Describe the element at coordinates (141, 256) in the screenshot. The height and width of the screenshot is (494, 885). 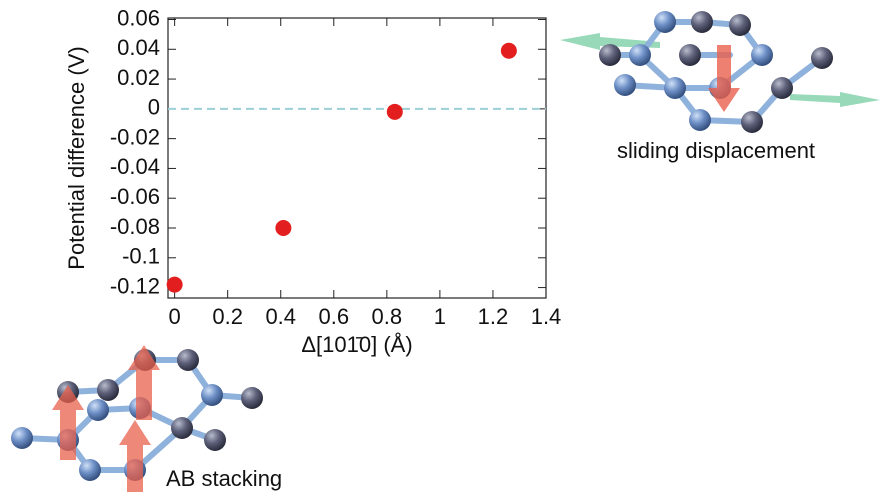
I see `y-tick-label: -0.1` at that location.